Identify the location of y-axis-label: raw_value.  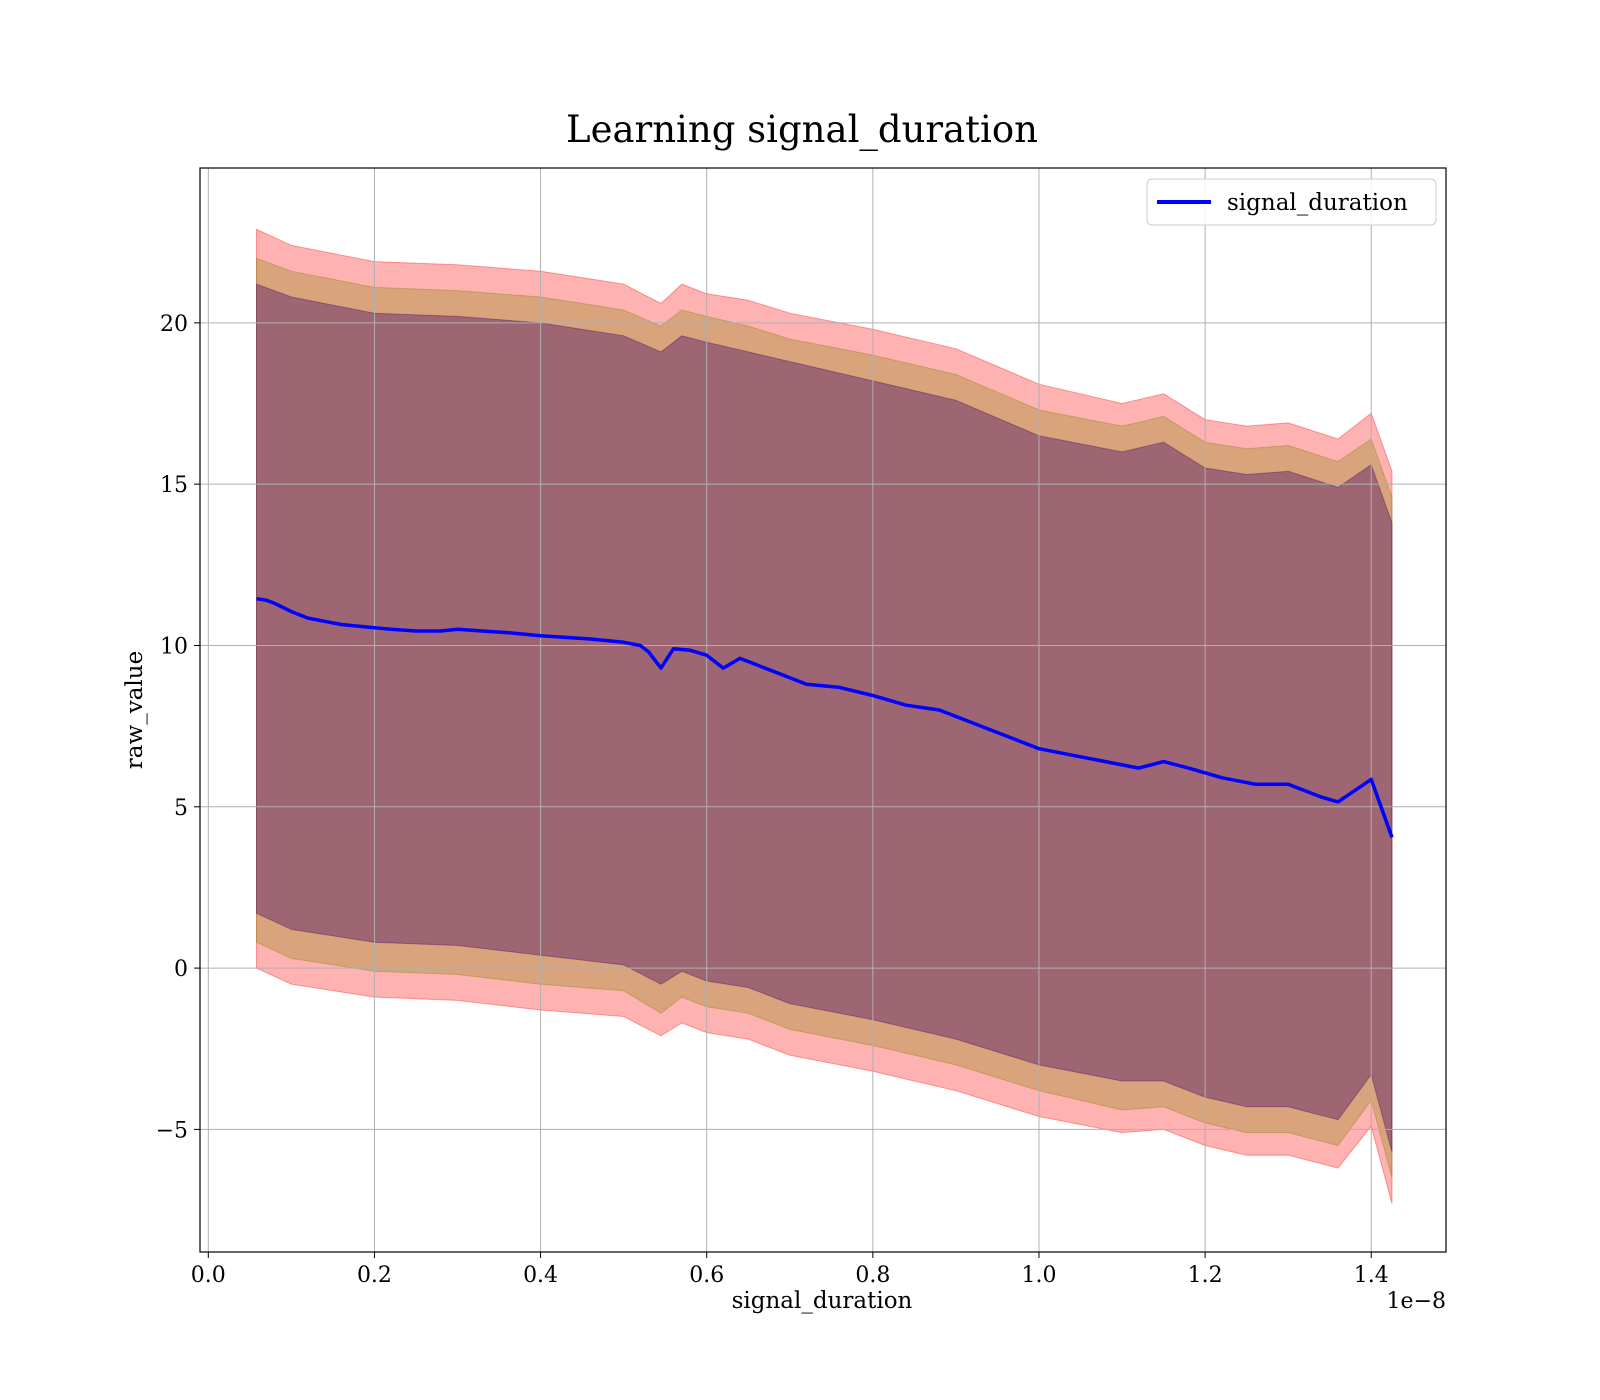
(135, 710).